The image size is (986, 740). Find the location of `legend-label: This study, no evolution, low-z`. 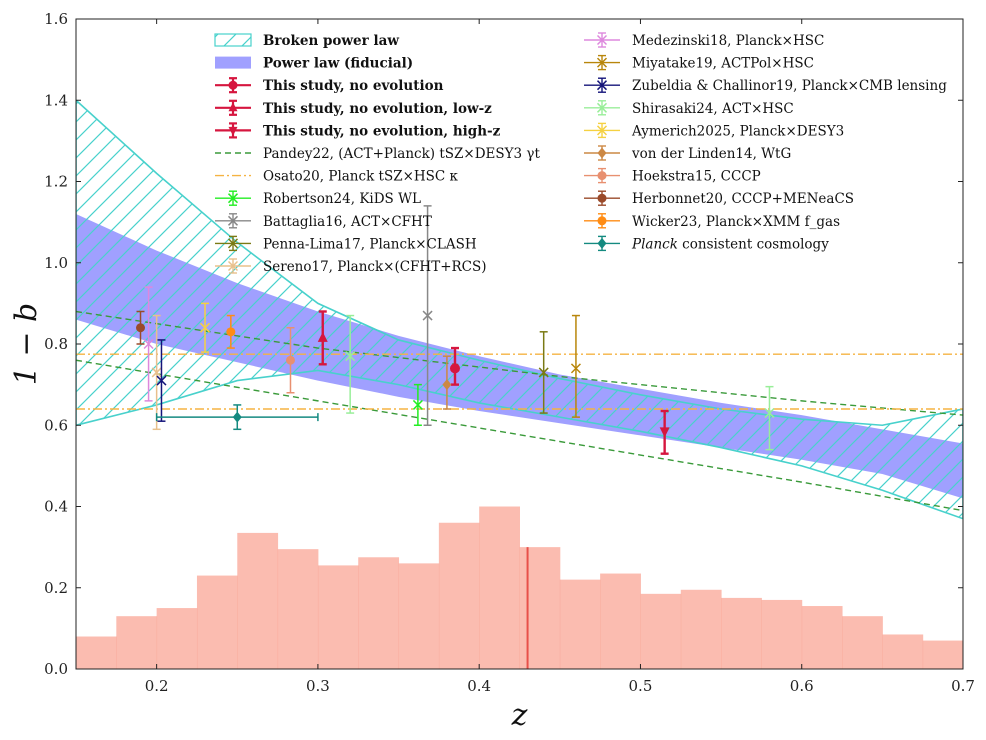

legend-label: This study, no evolution, low-z is located at coordinates (377, 109).